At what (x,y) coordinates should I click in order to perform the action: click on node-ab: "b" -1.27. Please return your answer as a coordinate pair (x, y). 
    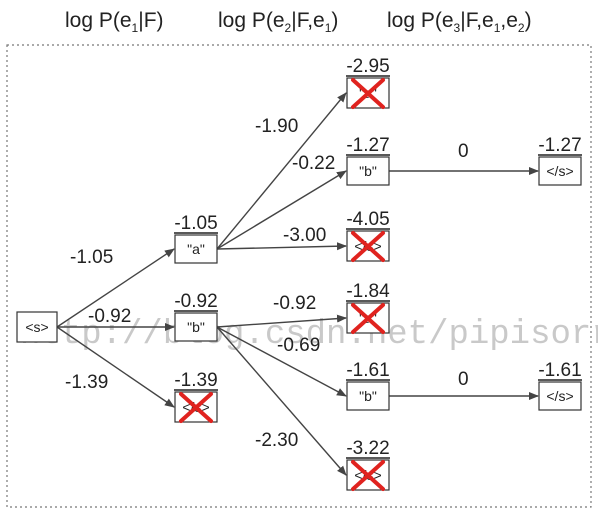
    Looking at the image, I should click on (368, 160).